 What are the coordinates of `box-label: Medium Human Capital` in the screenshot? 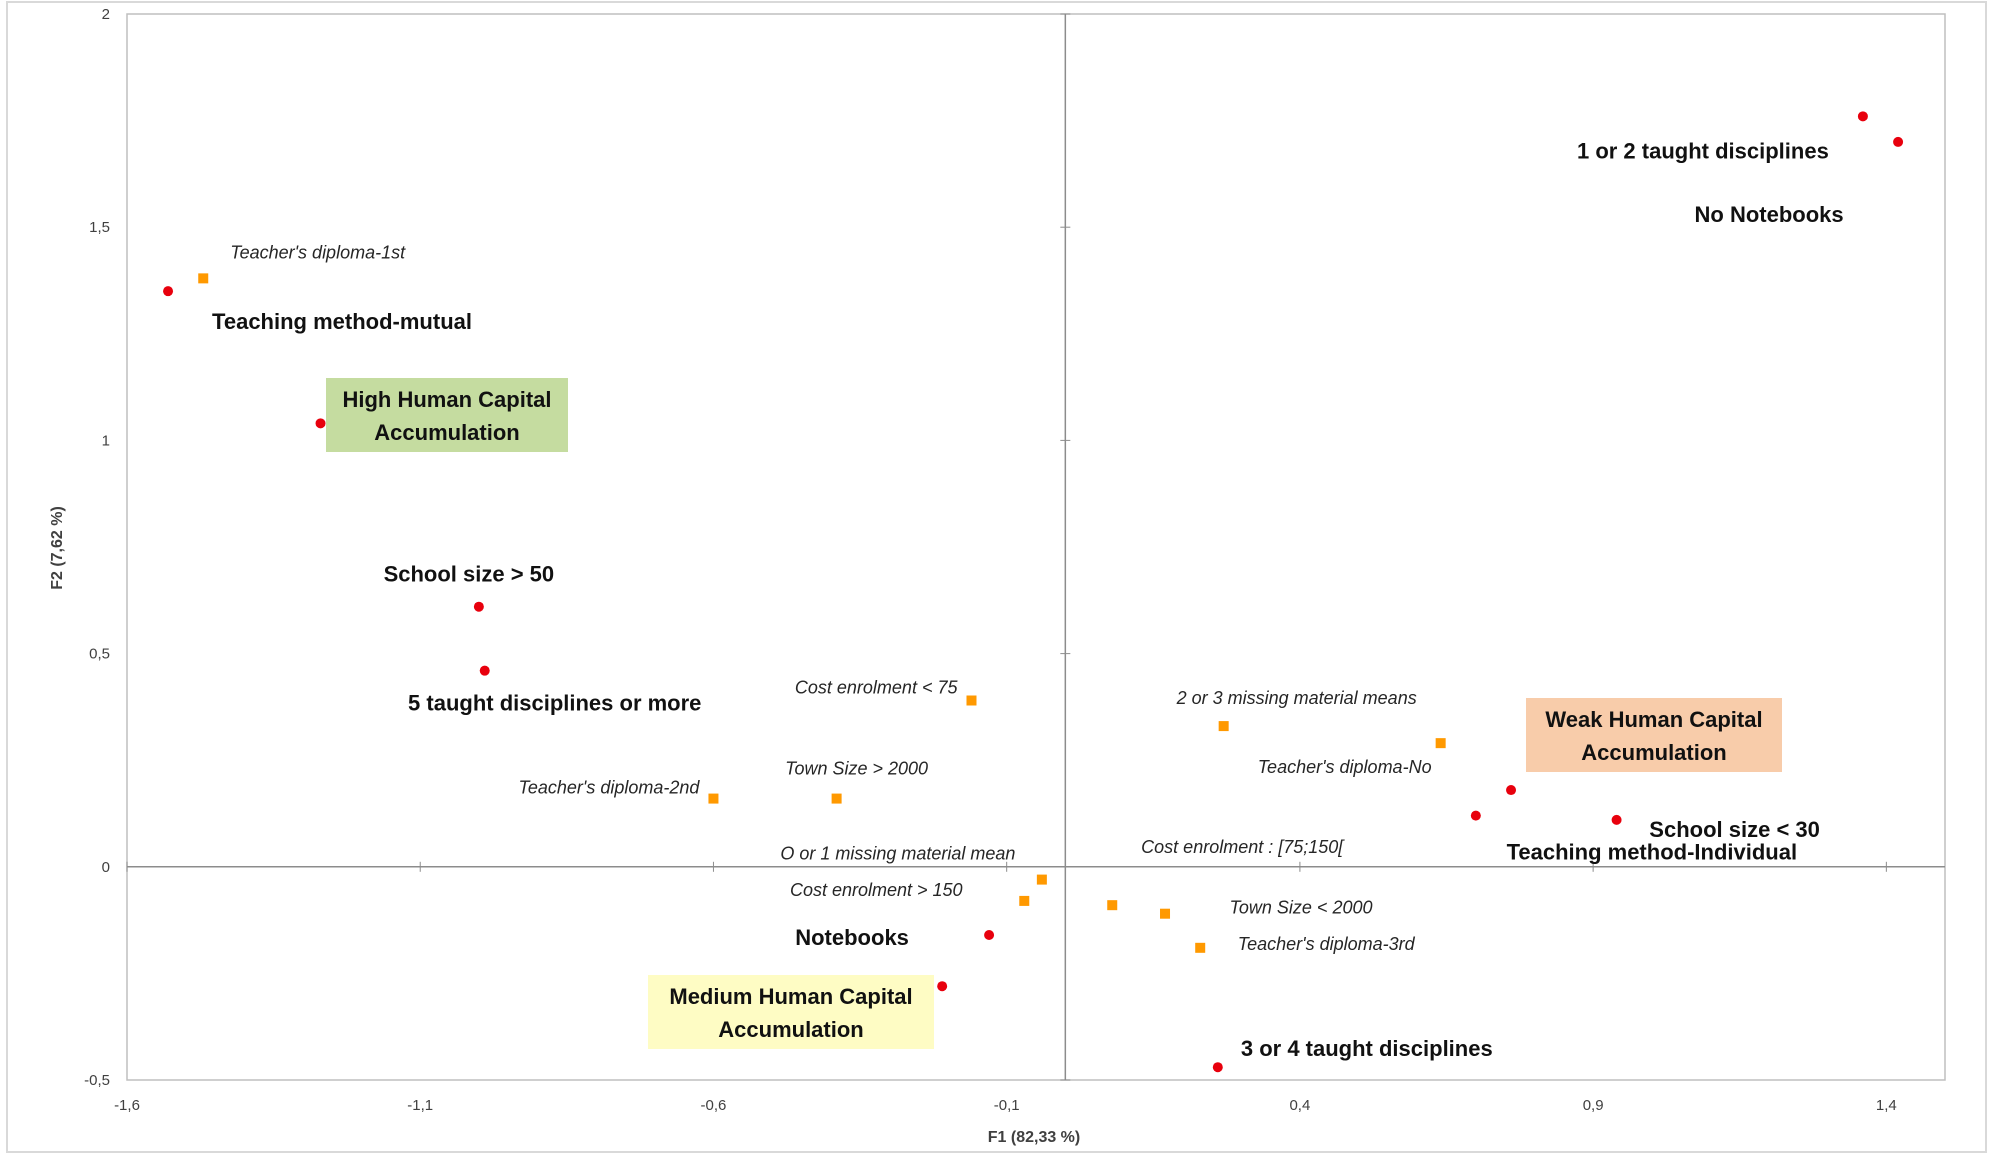 It's located at (790, 996).